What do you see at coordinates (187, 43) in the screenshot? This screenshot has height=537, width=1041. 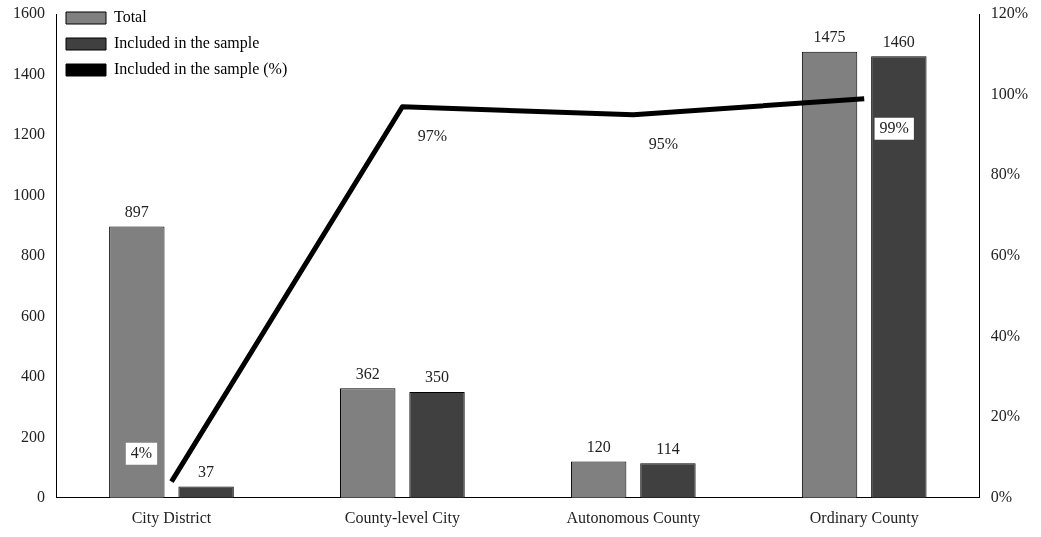 I see `legend-label: Included in the sample` at bounding box center [187, 43].